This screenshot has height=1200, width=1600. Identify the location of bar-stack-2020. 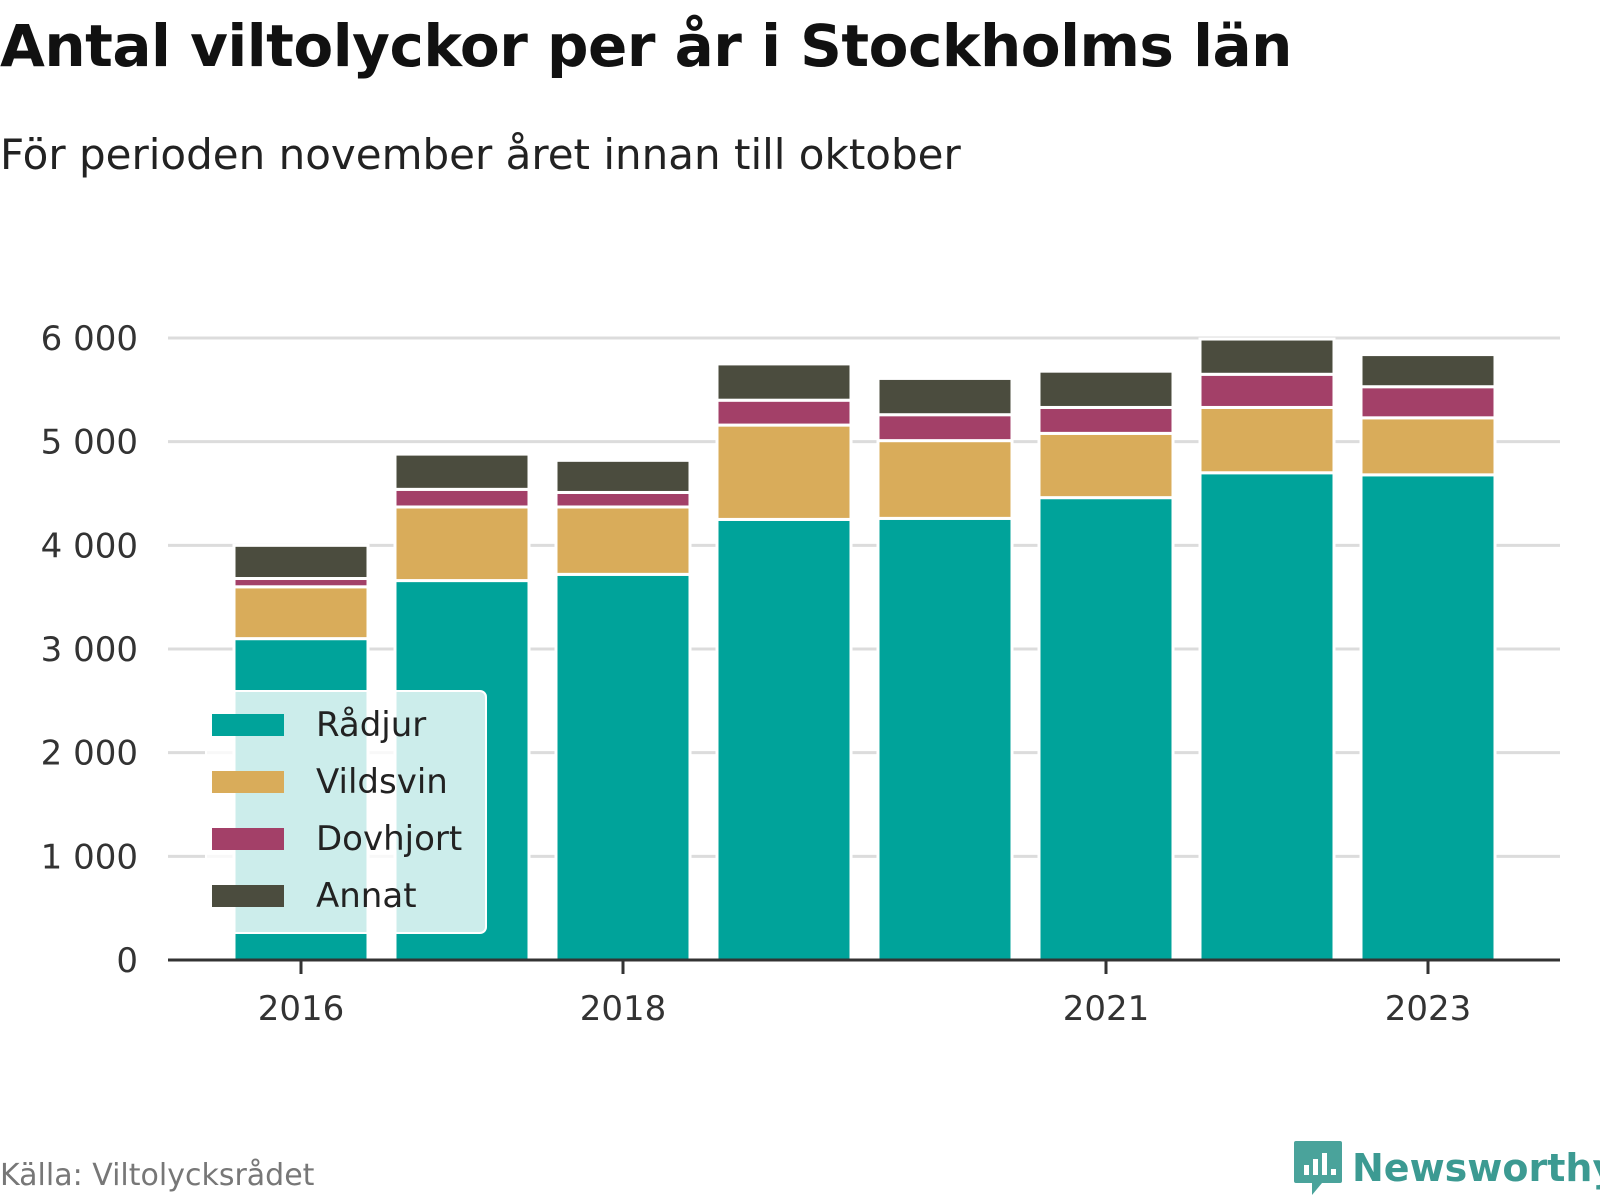
(945, 669).